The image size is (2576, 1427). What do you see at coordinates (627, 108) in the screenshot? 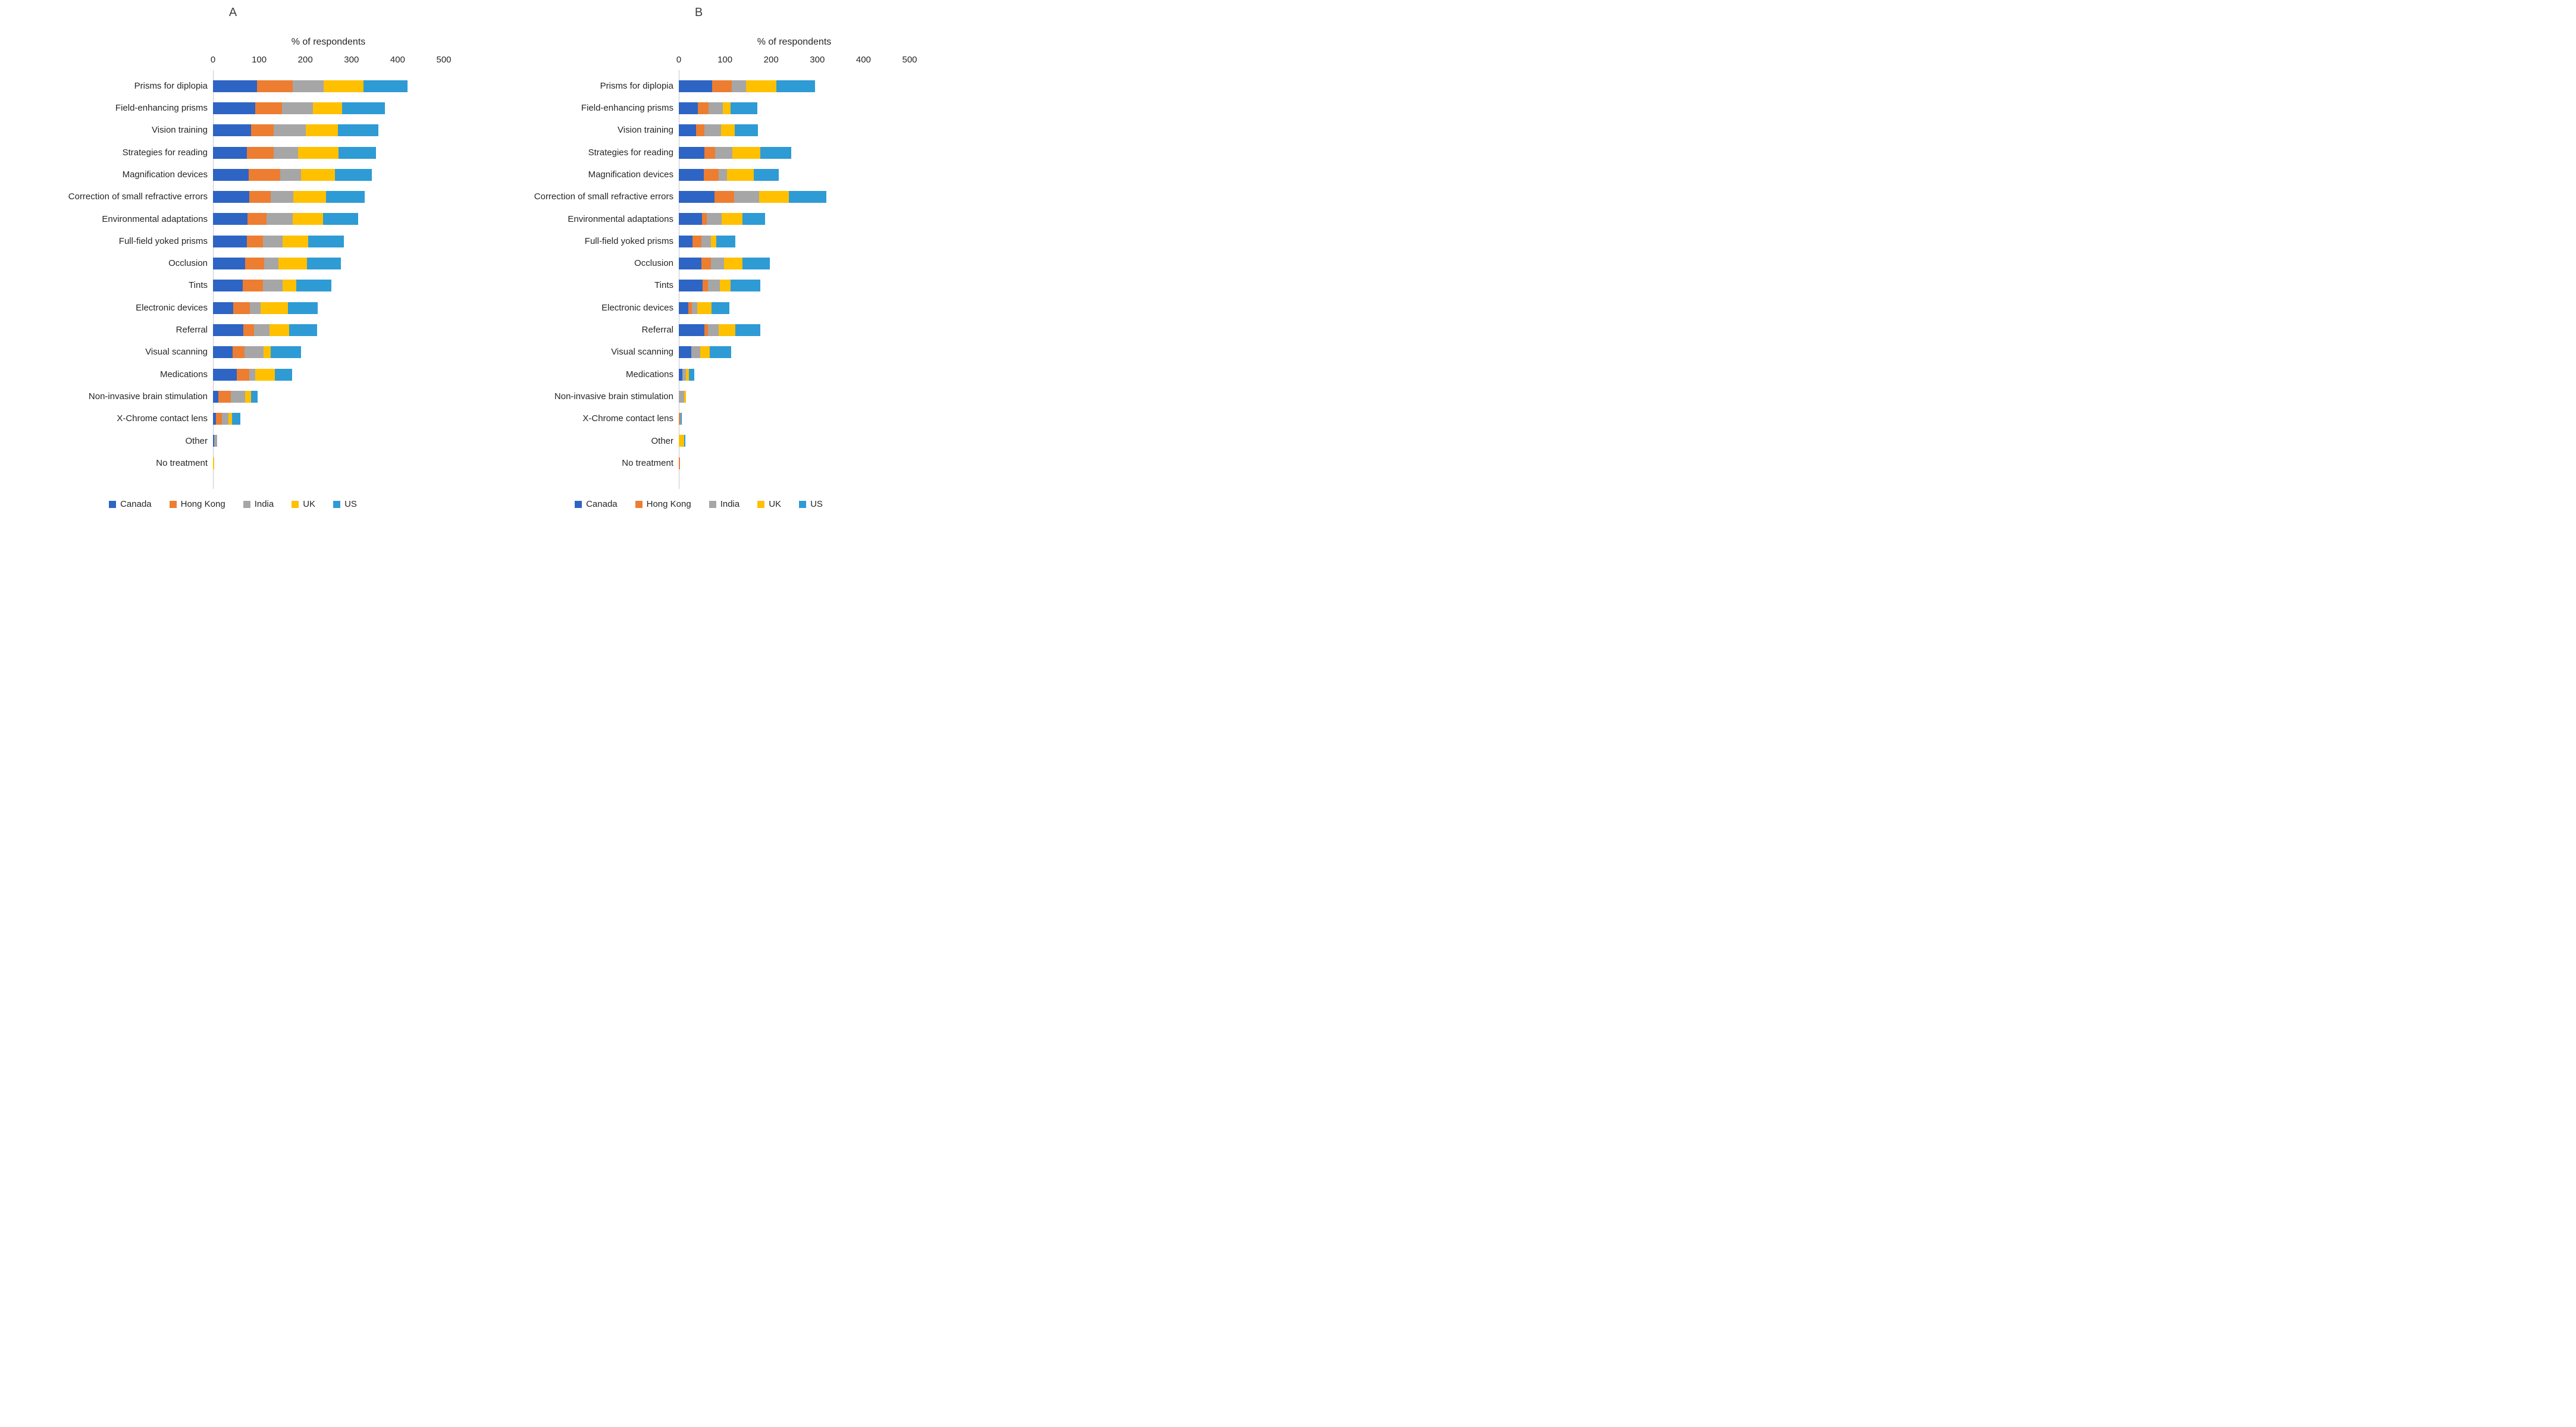
I see `category-label-field-enhancing-prisms: Field-enhancing prisms` at bounding box center [627, 108].